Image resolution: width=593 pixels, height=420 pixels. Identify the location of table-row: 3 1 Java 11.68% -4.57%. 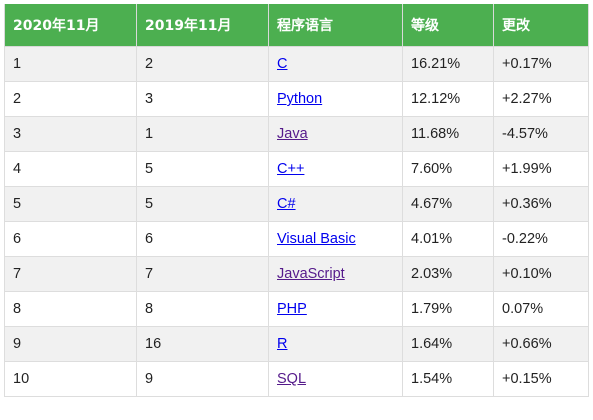
(296, 134).